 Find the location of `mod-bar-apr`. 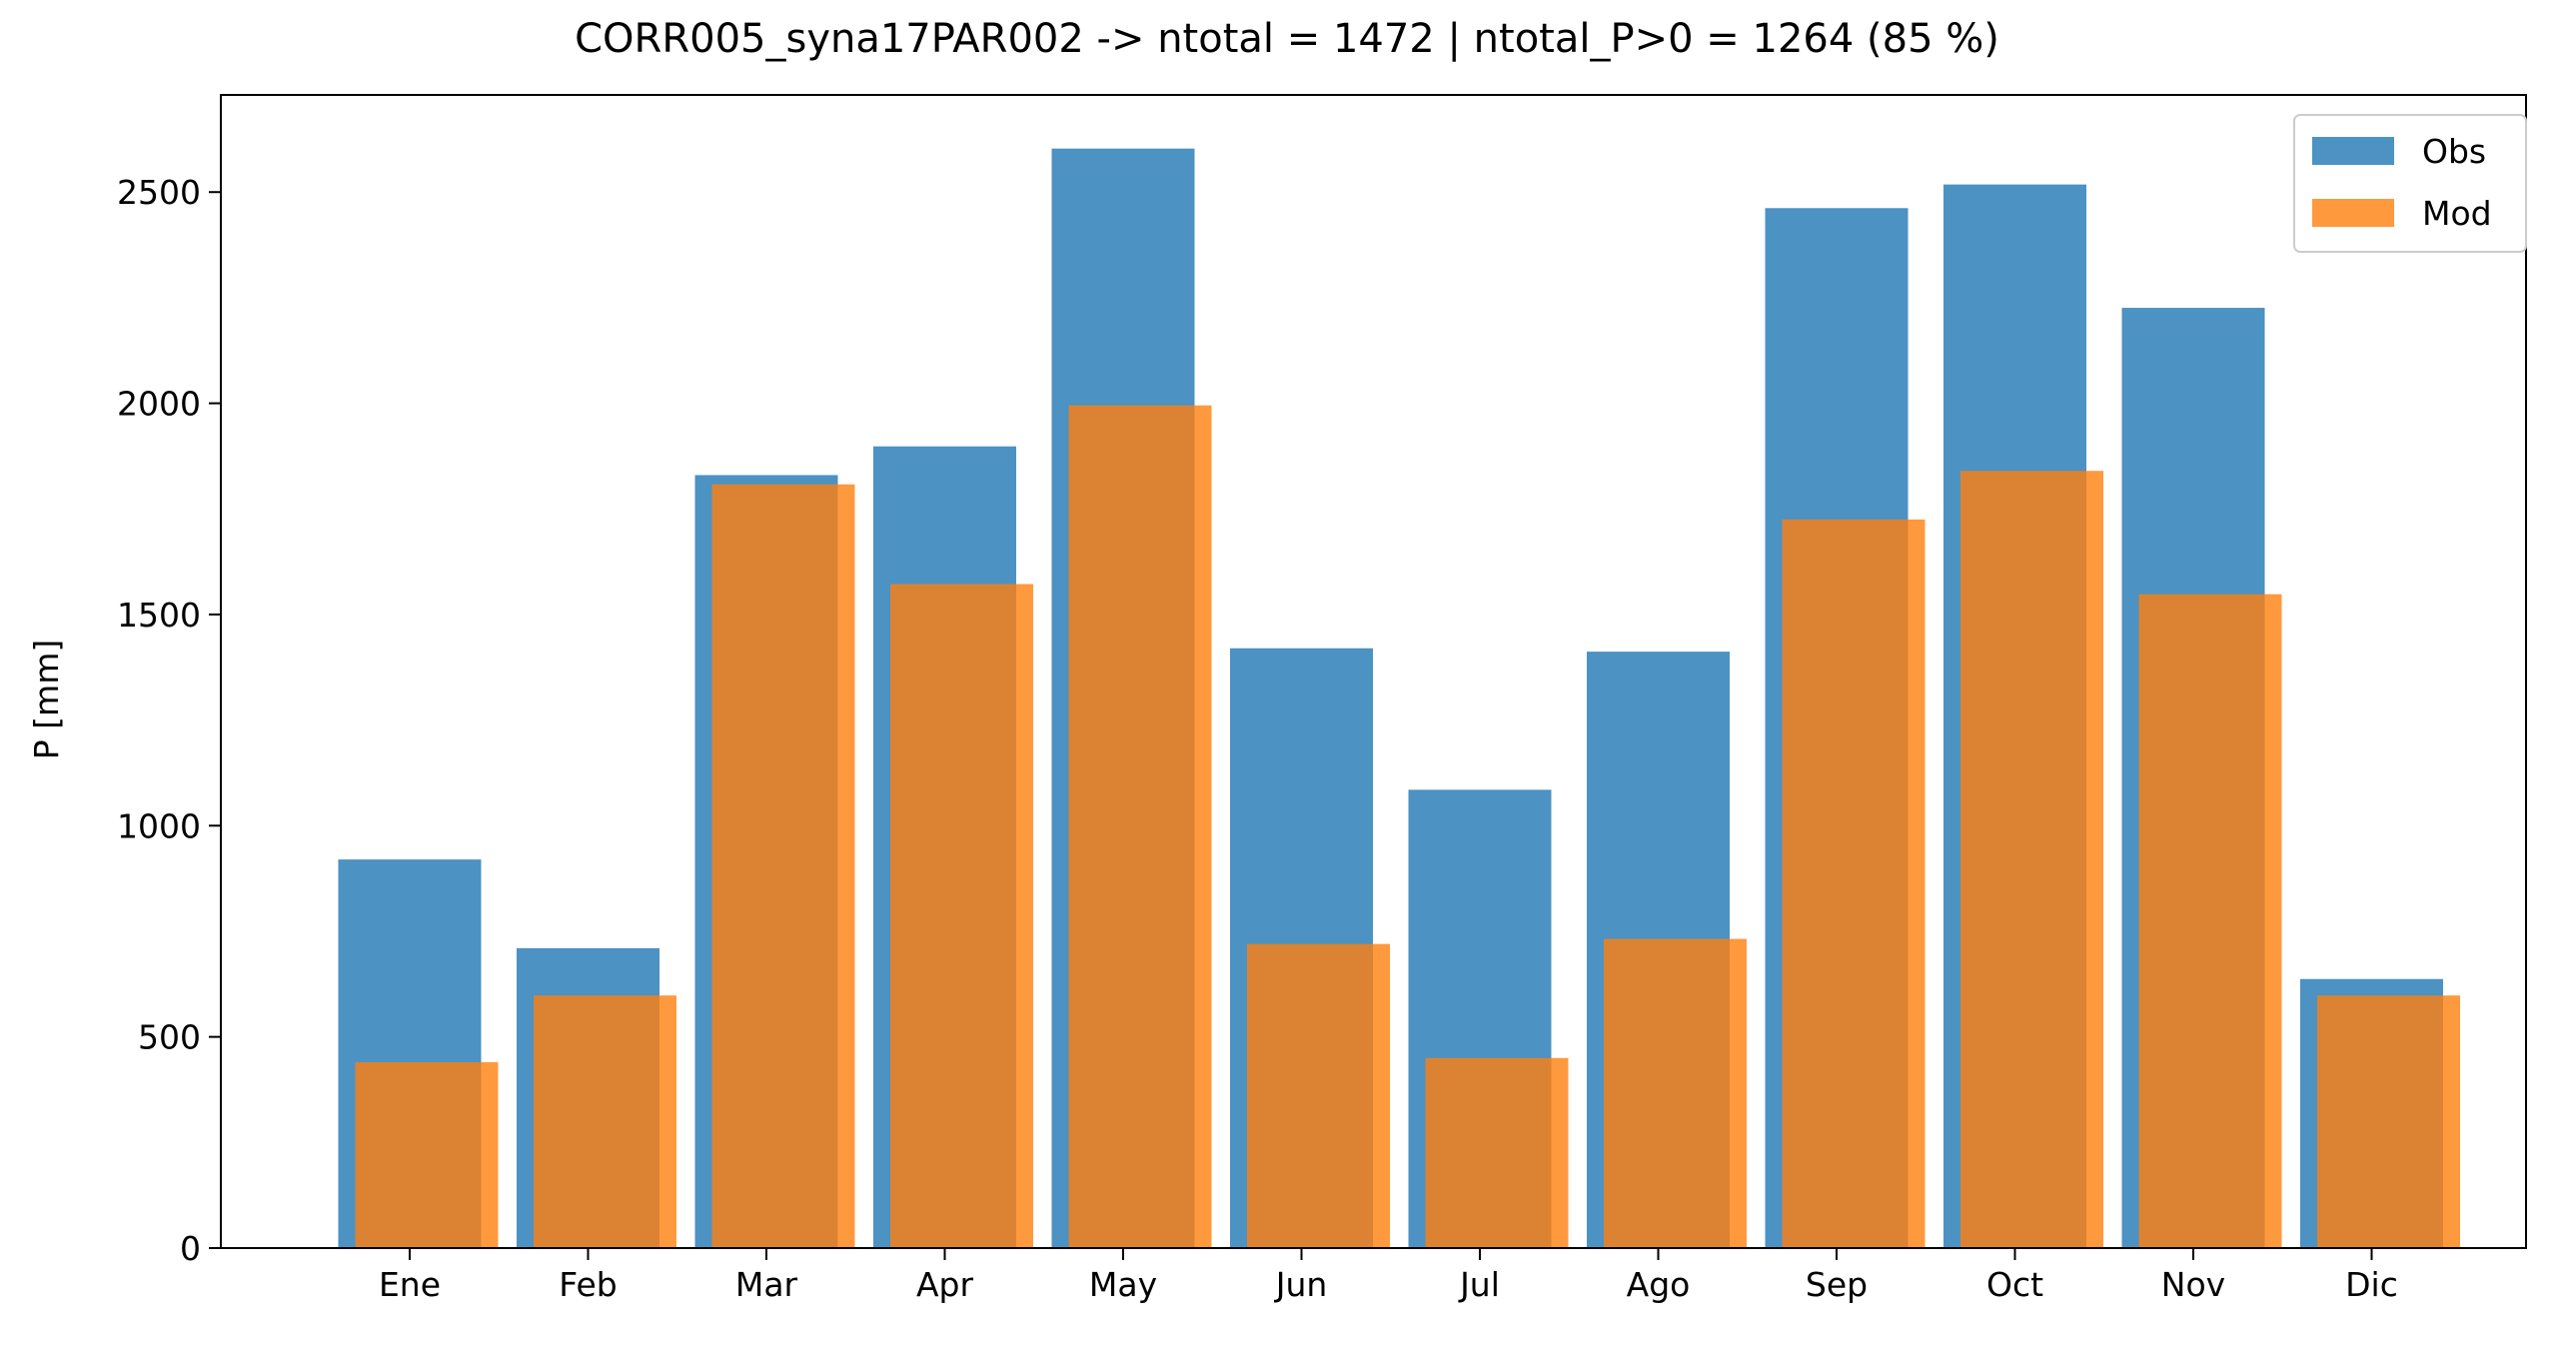

mod-bar-apr is located at coordinates (961, 916).